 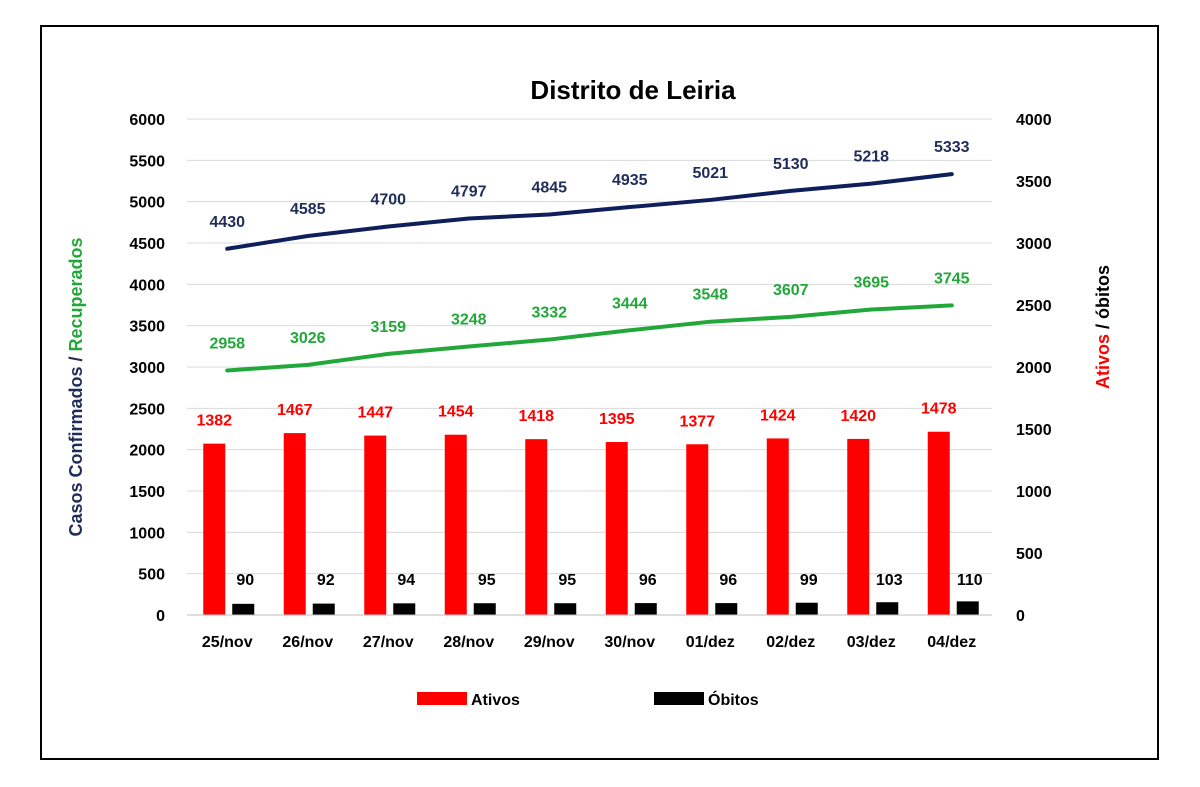 What do you see at coordinates (809, 580) in the screenshot?
I see `data-label-obitos: 99` at bounding box center [809, 580].